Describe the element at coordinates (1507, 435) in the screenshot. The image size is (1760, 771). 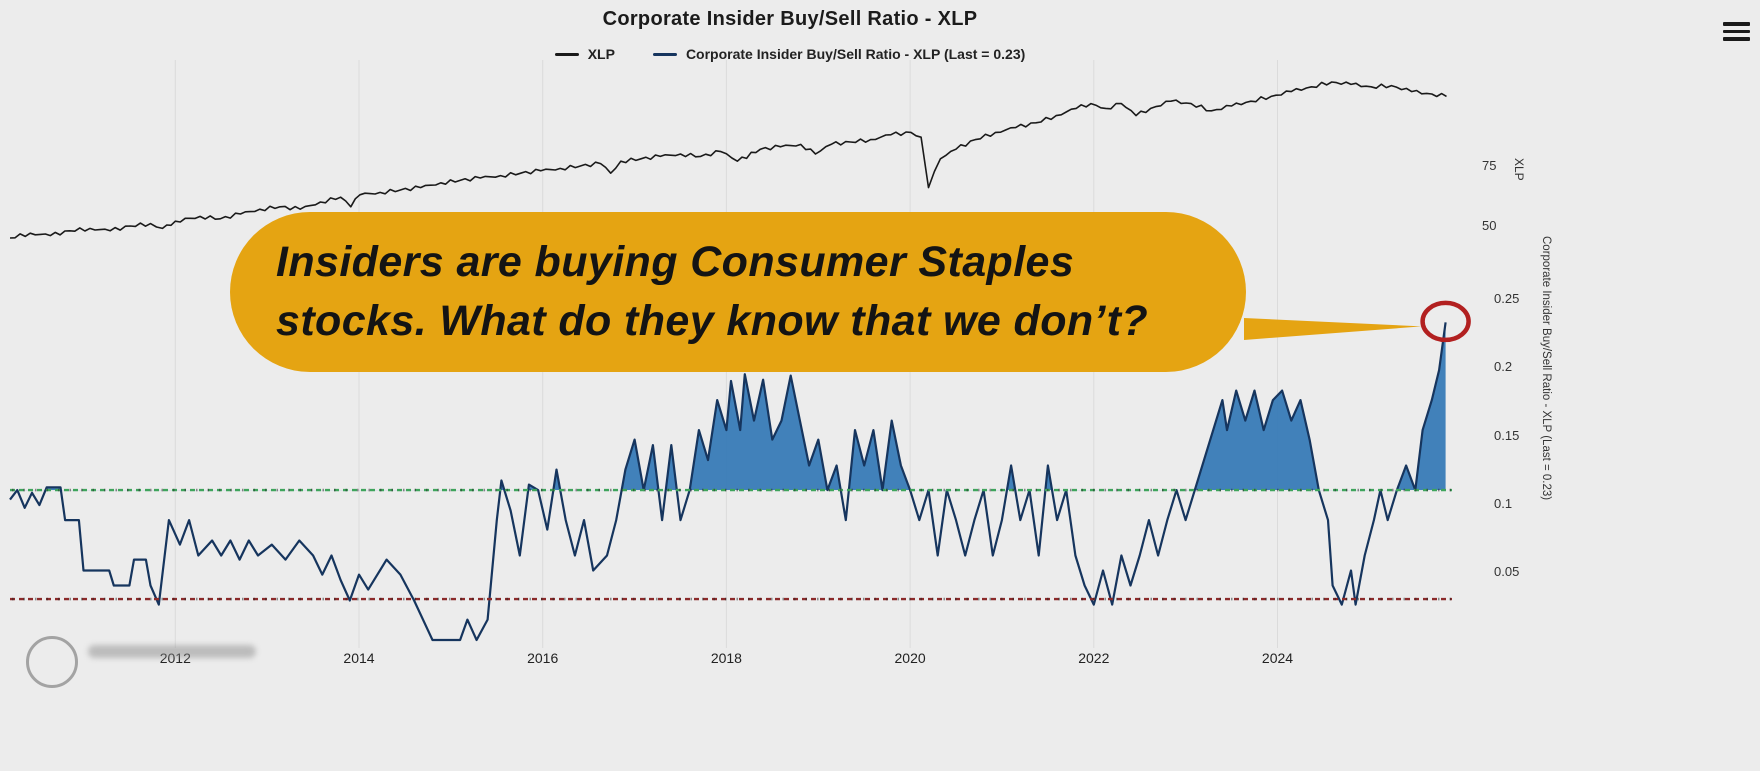
I see `ratio-tick-label: 0.15` at that location.